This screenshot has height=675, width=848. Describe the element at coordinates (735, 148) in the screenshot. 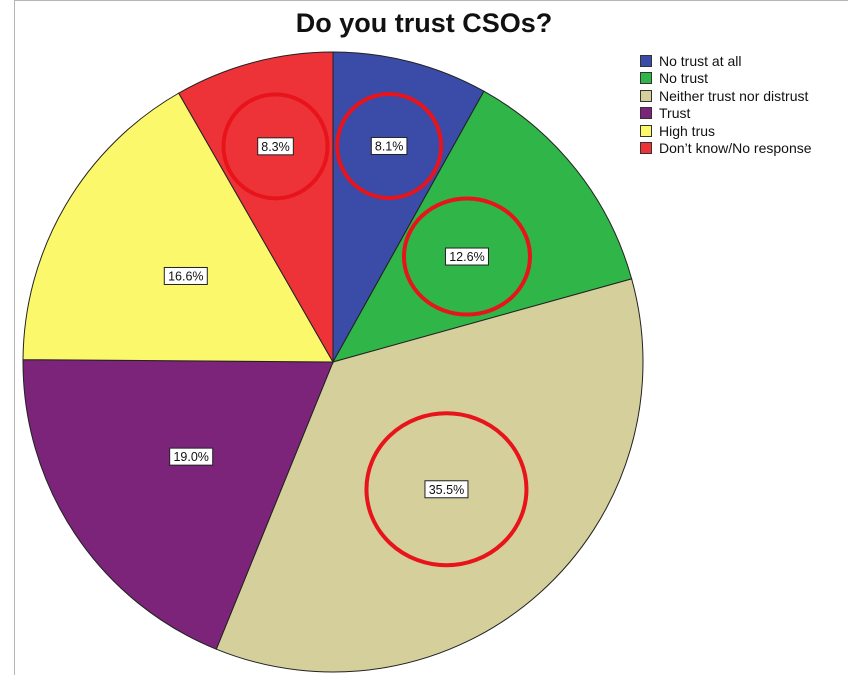

I see `legend-label: Don’t know/No response` at that location.